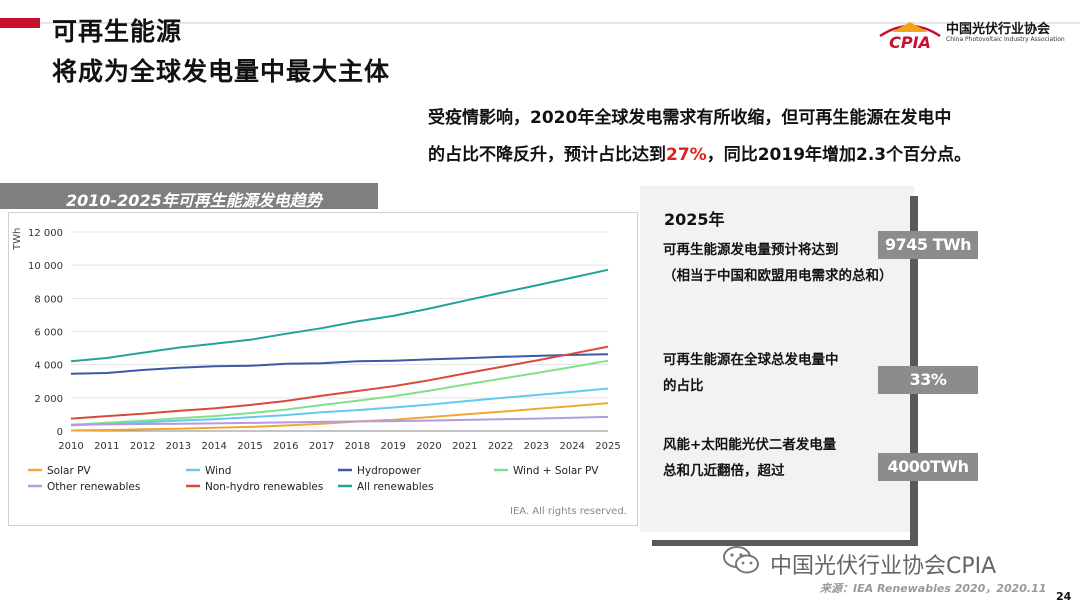 This screenshot has height=608, width=1080. What do you see at coordinates (69, 471) in the screenshot?
I see `legend-label: Solar PV` at bounding box center [69, 471].